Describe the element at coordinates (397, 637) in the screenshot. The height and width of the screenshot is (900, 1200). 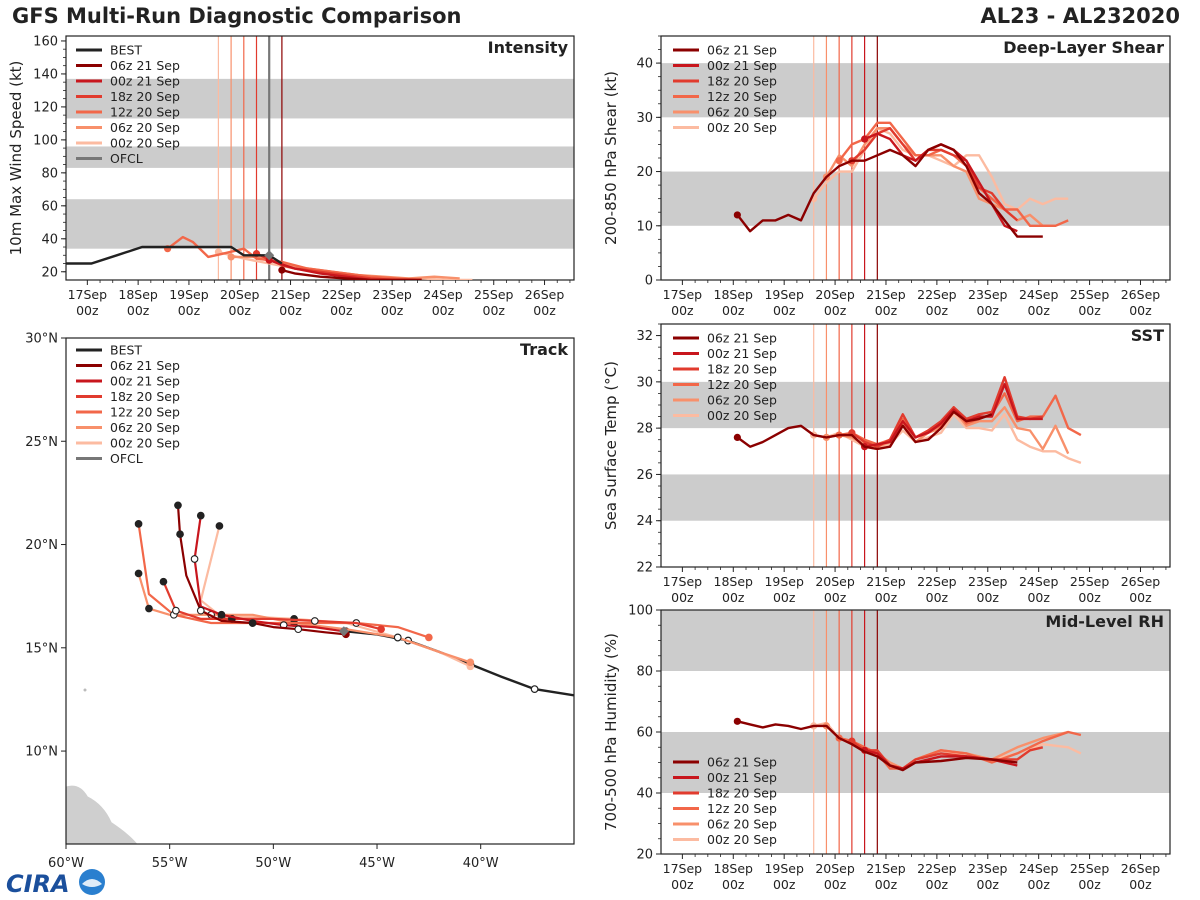
I see `track-day-marker` at that location.